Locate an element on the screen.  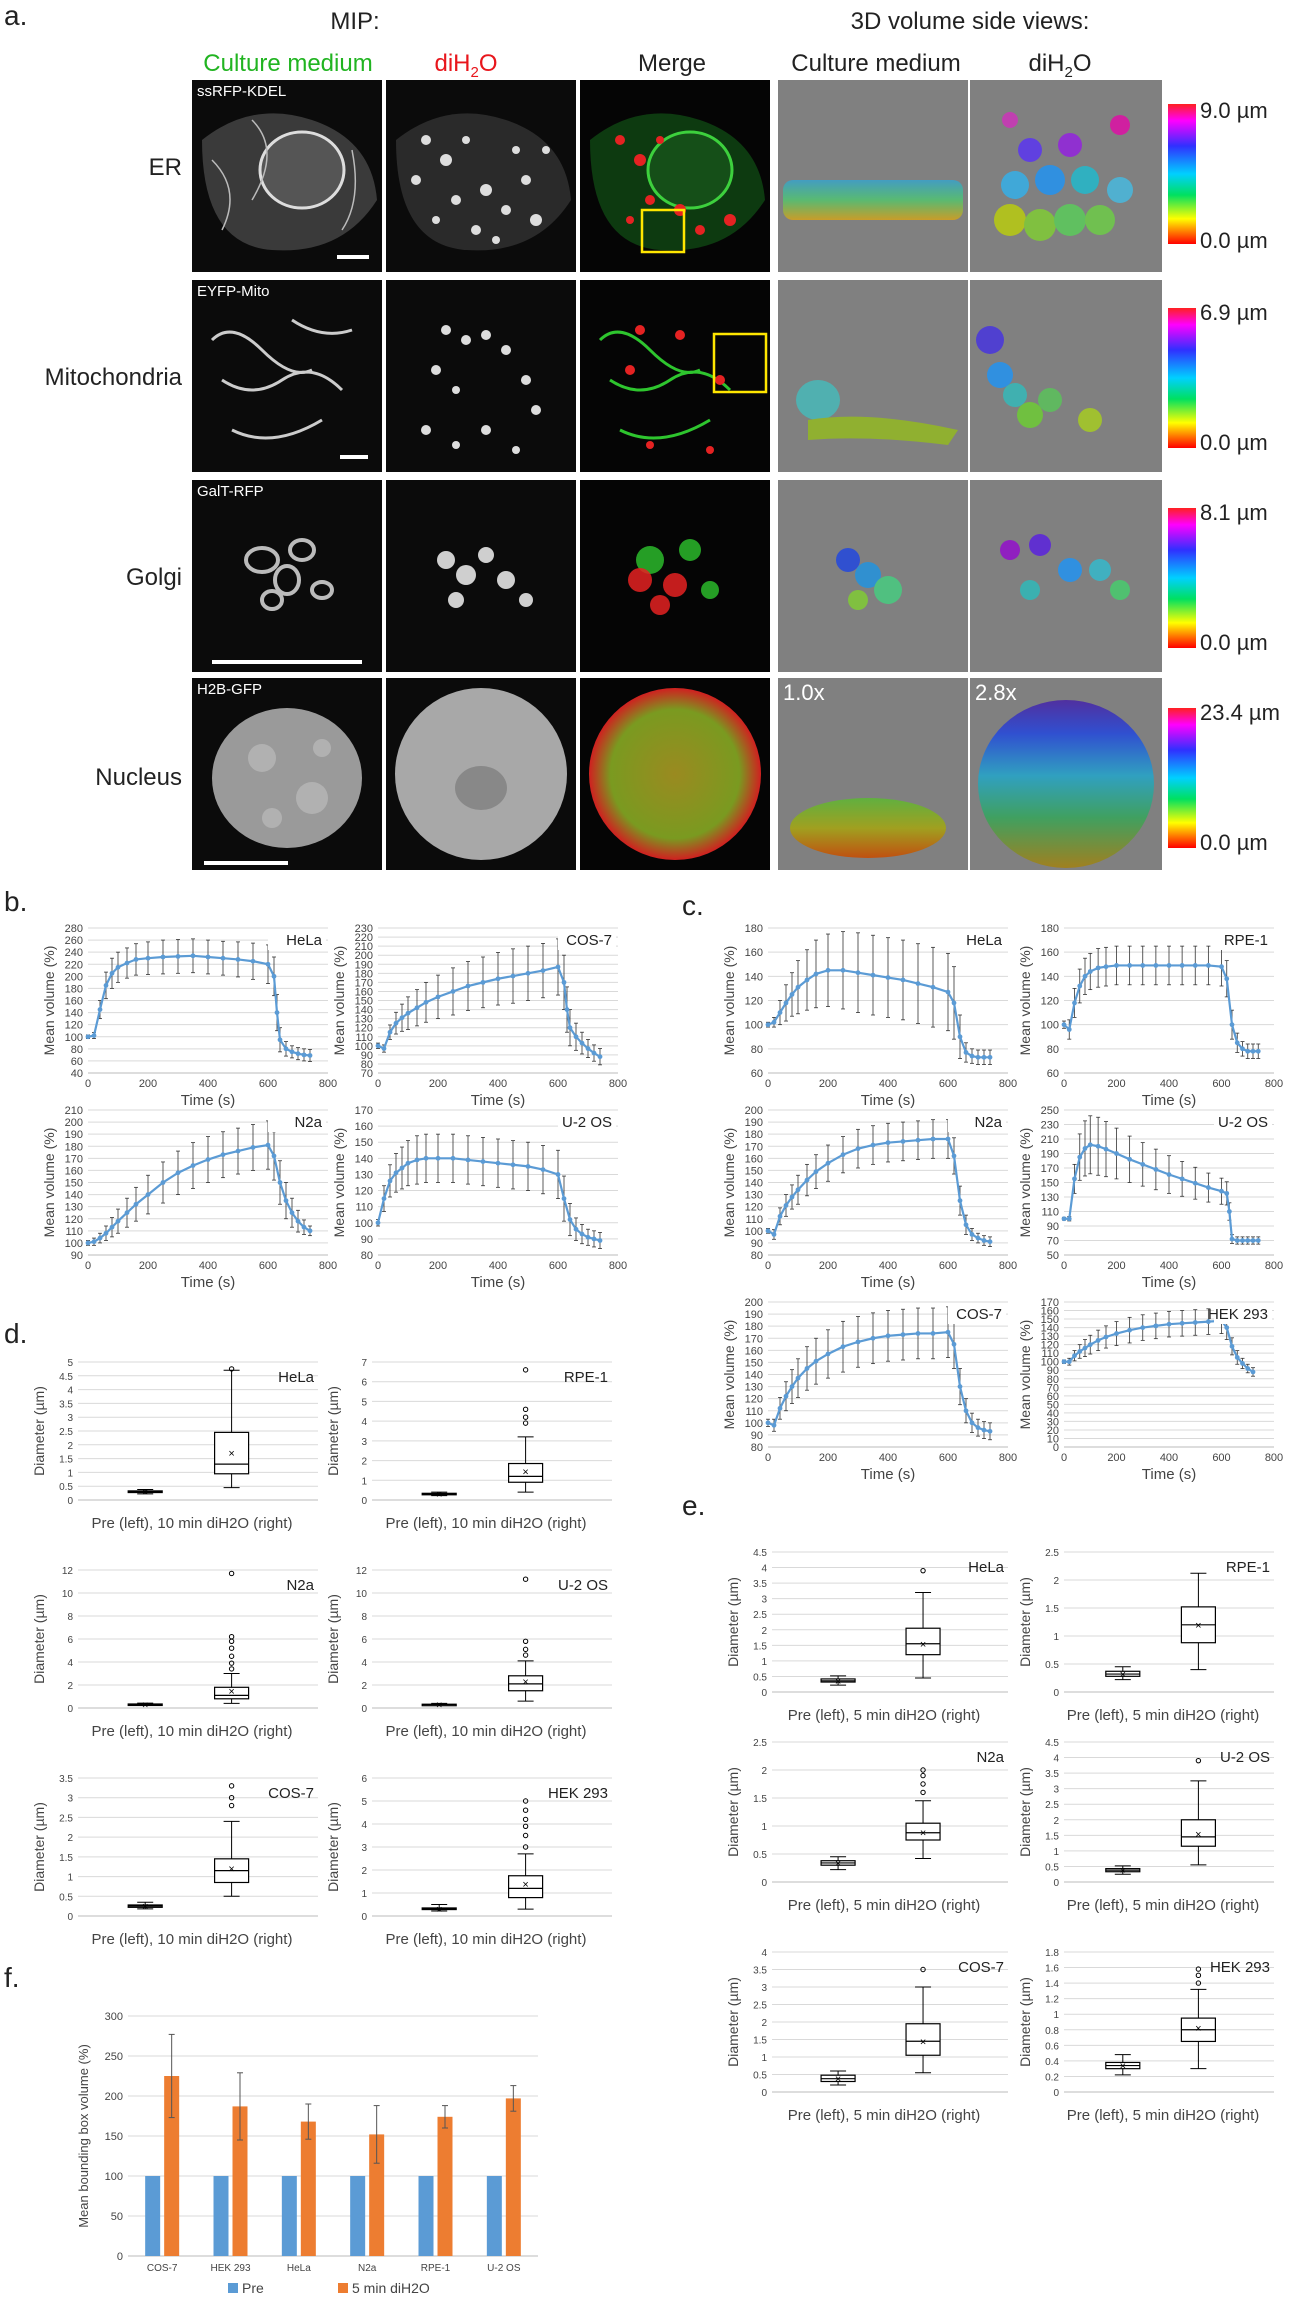
bar-pre is located at coordinates (494, 2216).